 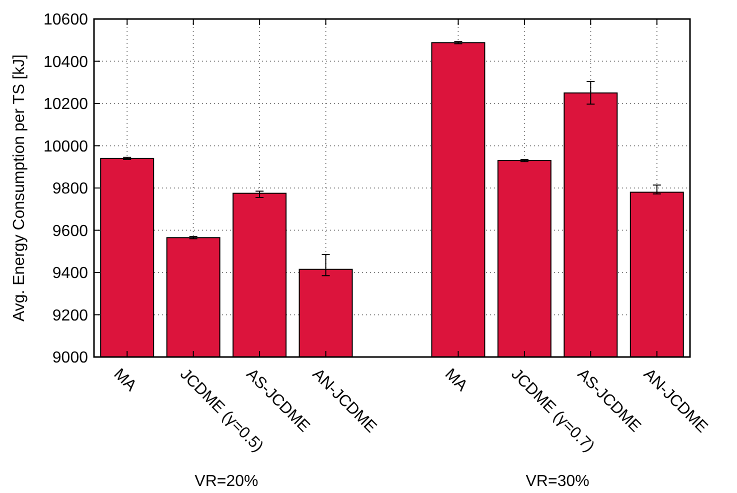 I want to click on y-axis-title: Avg. Energy Consumption per TS [kJ], so click(x=19, y=188).